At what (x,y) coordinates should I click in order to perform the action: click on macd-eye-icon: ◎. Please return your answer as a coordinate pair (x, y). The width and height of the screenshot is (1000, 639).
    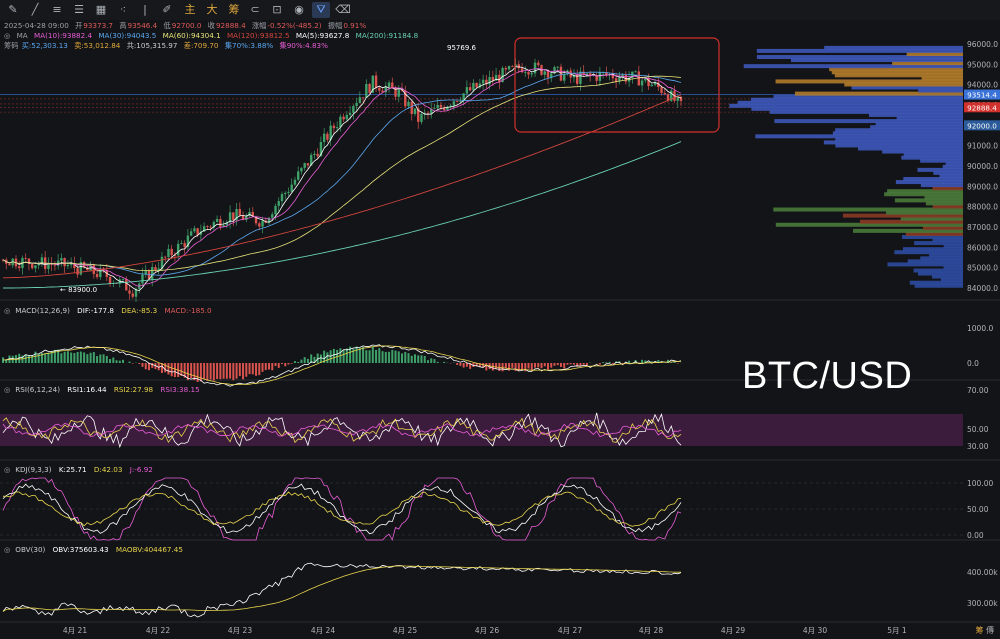
    Looking at the image, I should click on (7, 310).